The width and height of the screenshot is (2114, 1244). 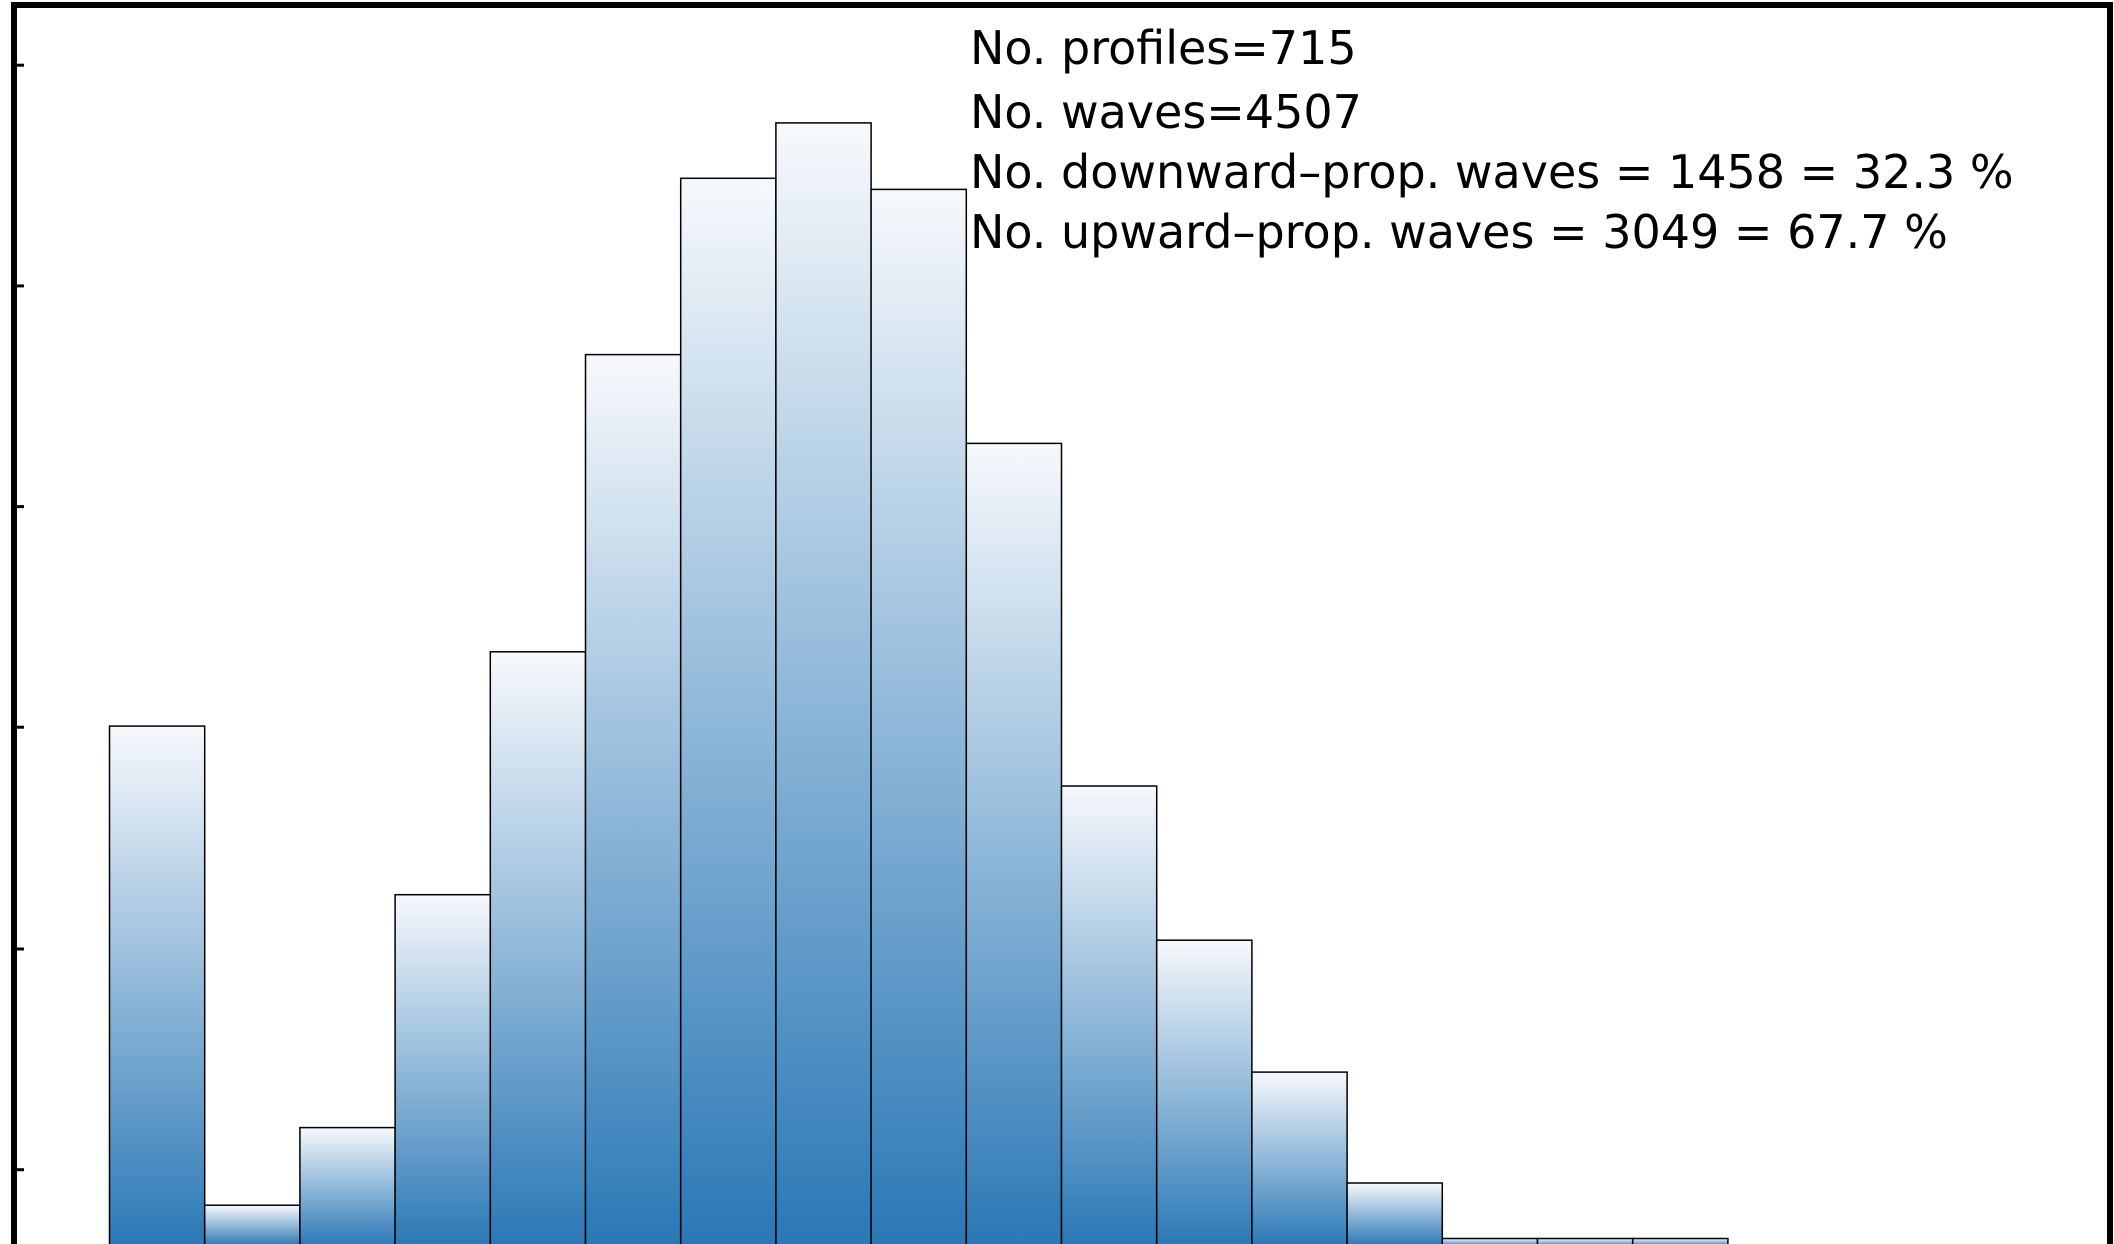 What do you see at coordinates (19, 617) in the screenshot?
I see `y-axis-ticks` at bounding box center [19, 617].